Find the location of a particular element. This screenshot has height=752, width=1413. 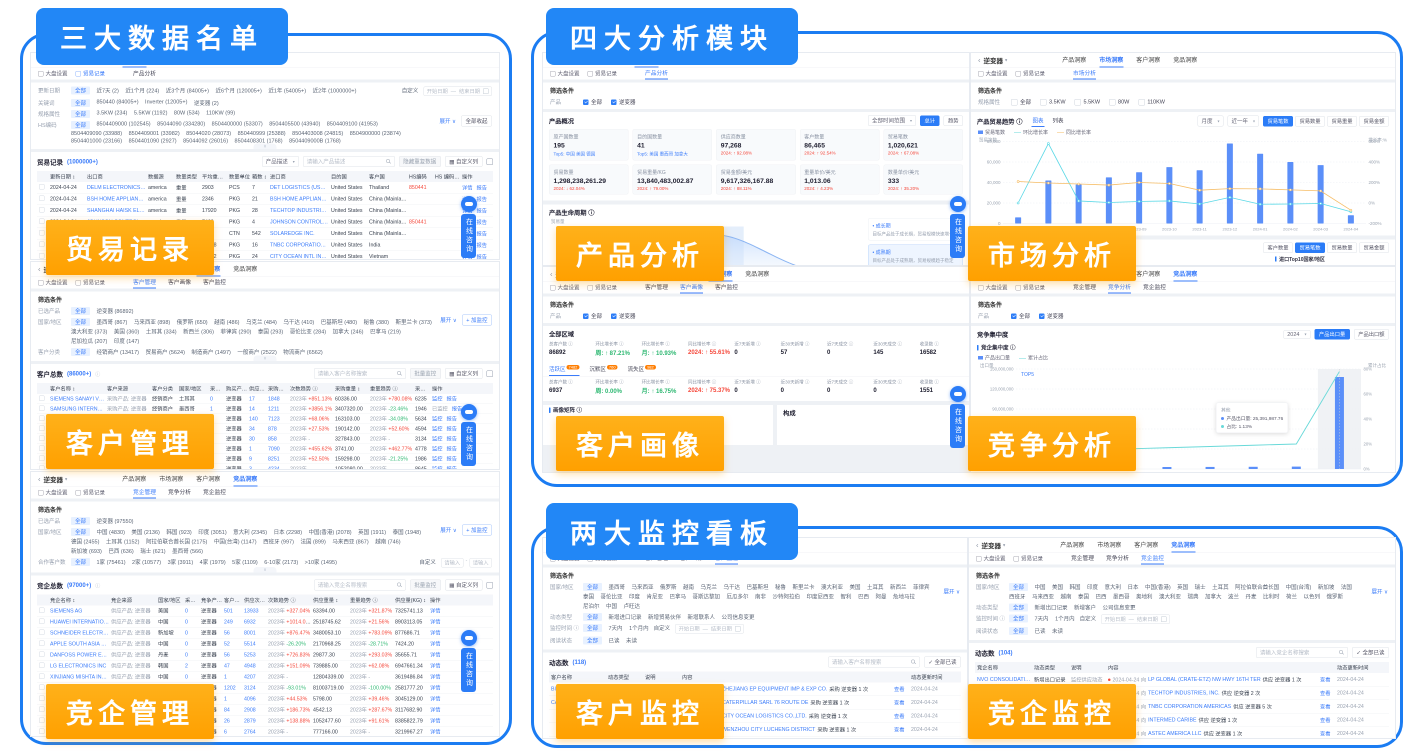

importer-link: TNBC CORPORATION AMERICA is located at coordinates (299, 245).